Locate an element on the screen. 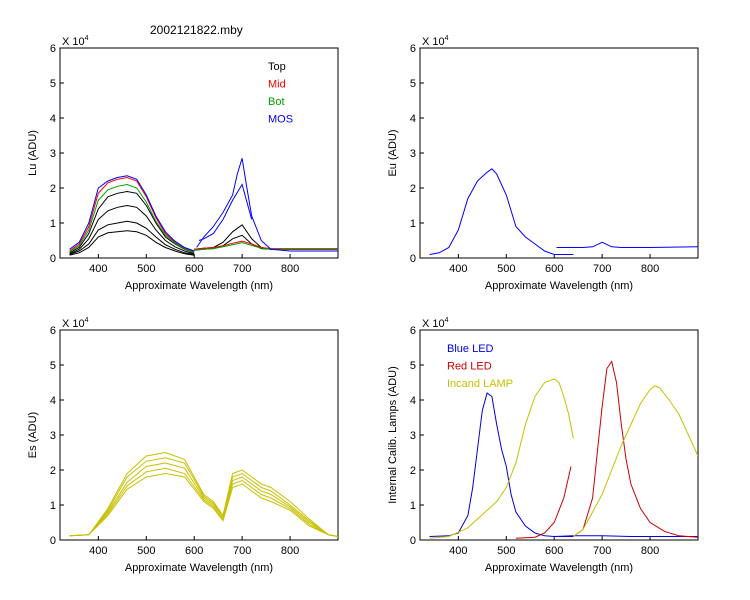 Image resolution: width=750 pixels, height=600 pixels. legend-entry: Mid is located at coordinates (277, 85).